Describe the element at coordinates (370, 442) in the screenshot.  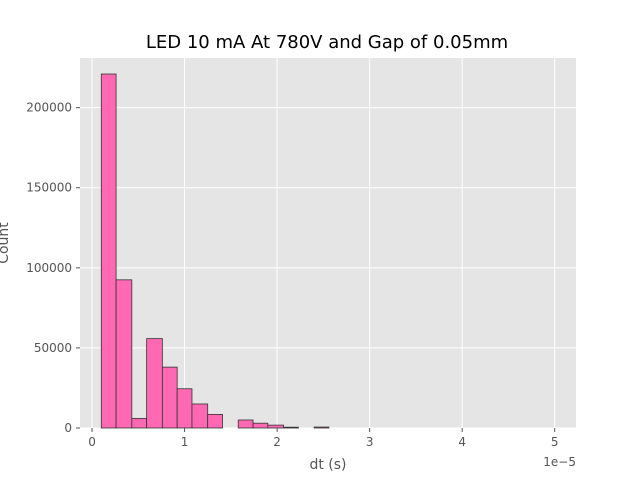
I see `x-tick-label: 3` at that location.